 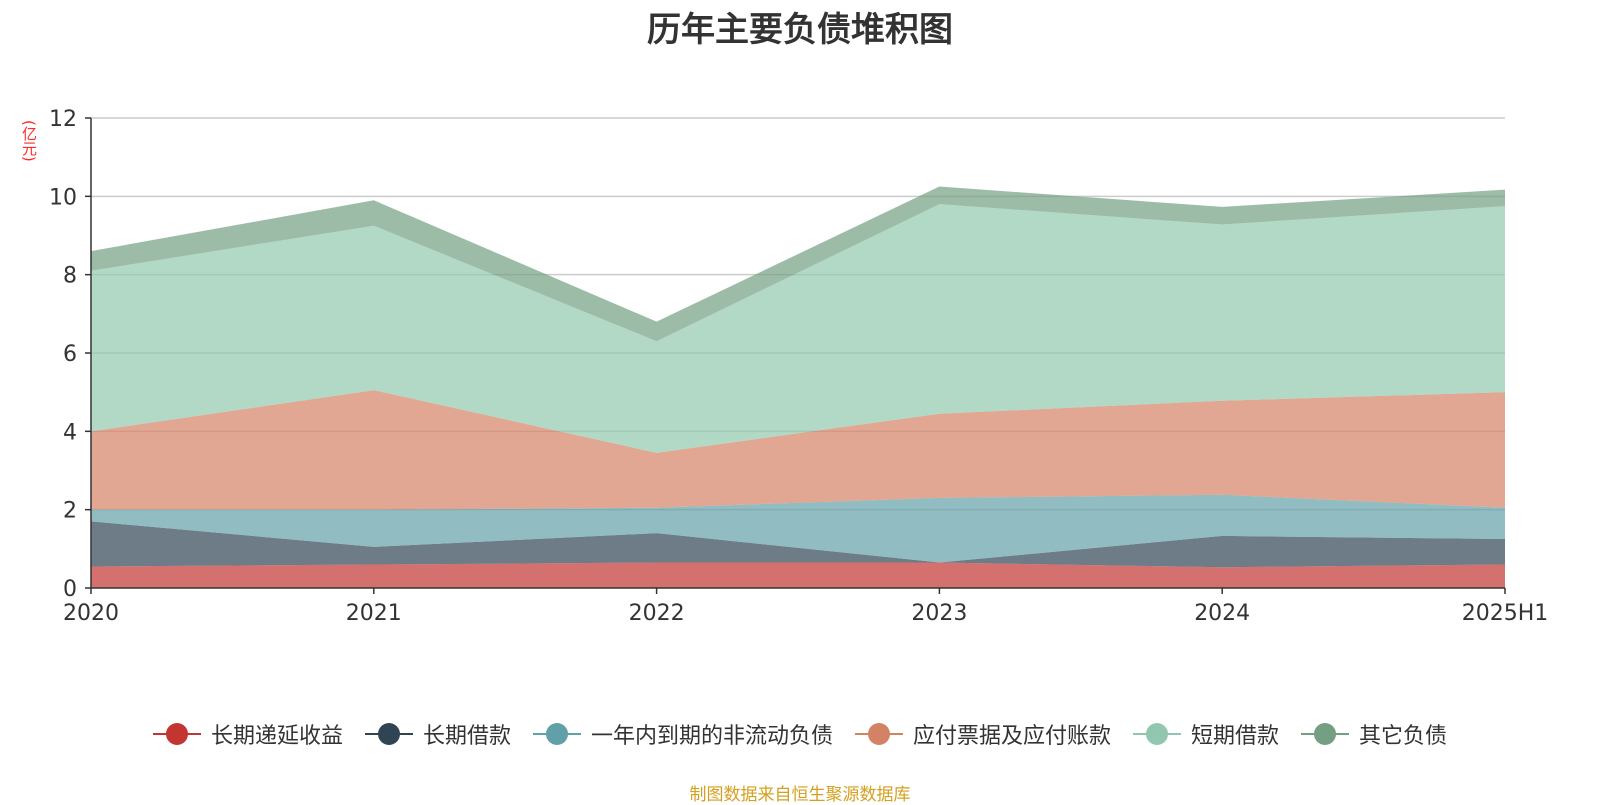 I want to click on legend-item: 其它负债, so click(x=1374, y=734).